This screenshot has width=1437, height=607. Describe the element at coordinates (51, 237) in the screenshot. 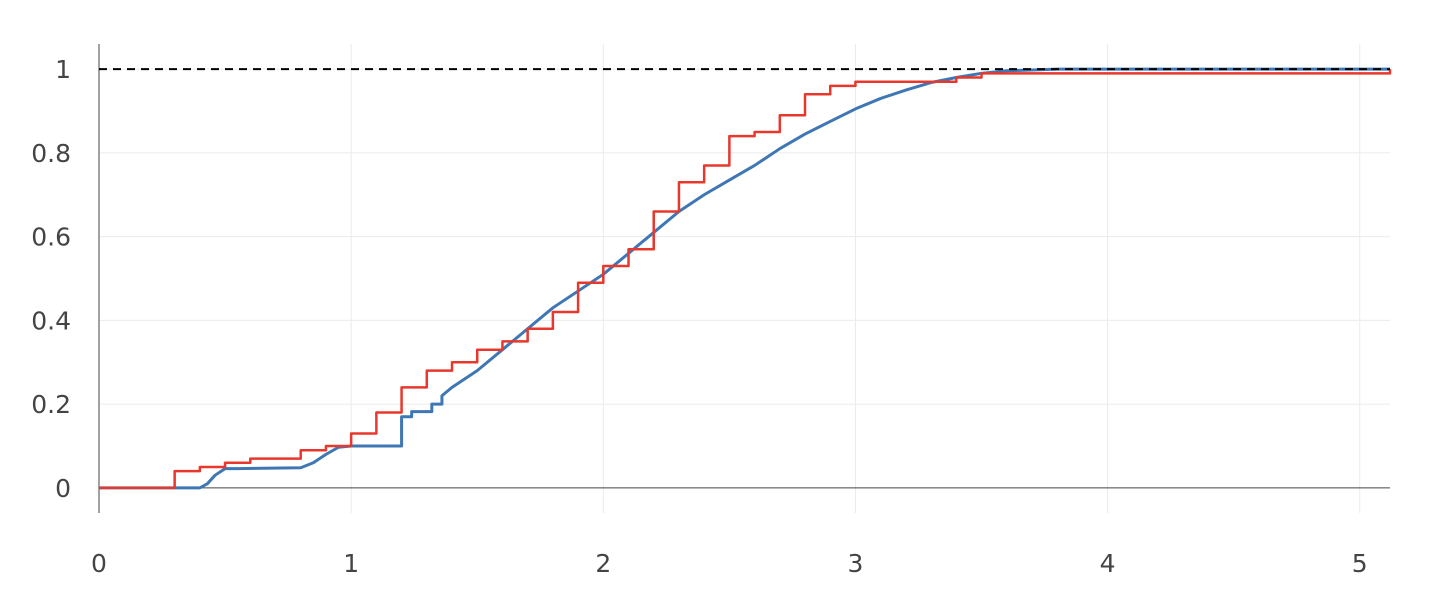

I see `y-tick-label: 0.6` at that location.